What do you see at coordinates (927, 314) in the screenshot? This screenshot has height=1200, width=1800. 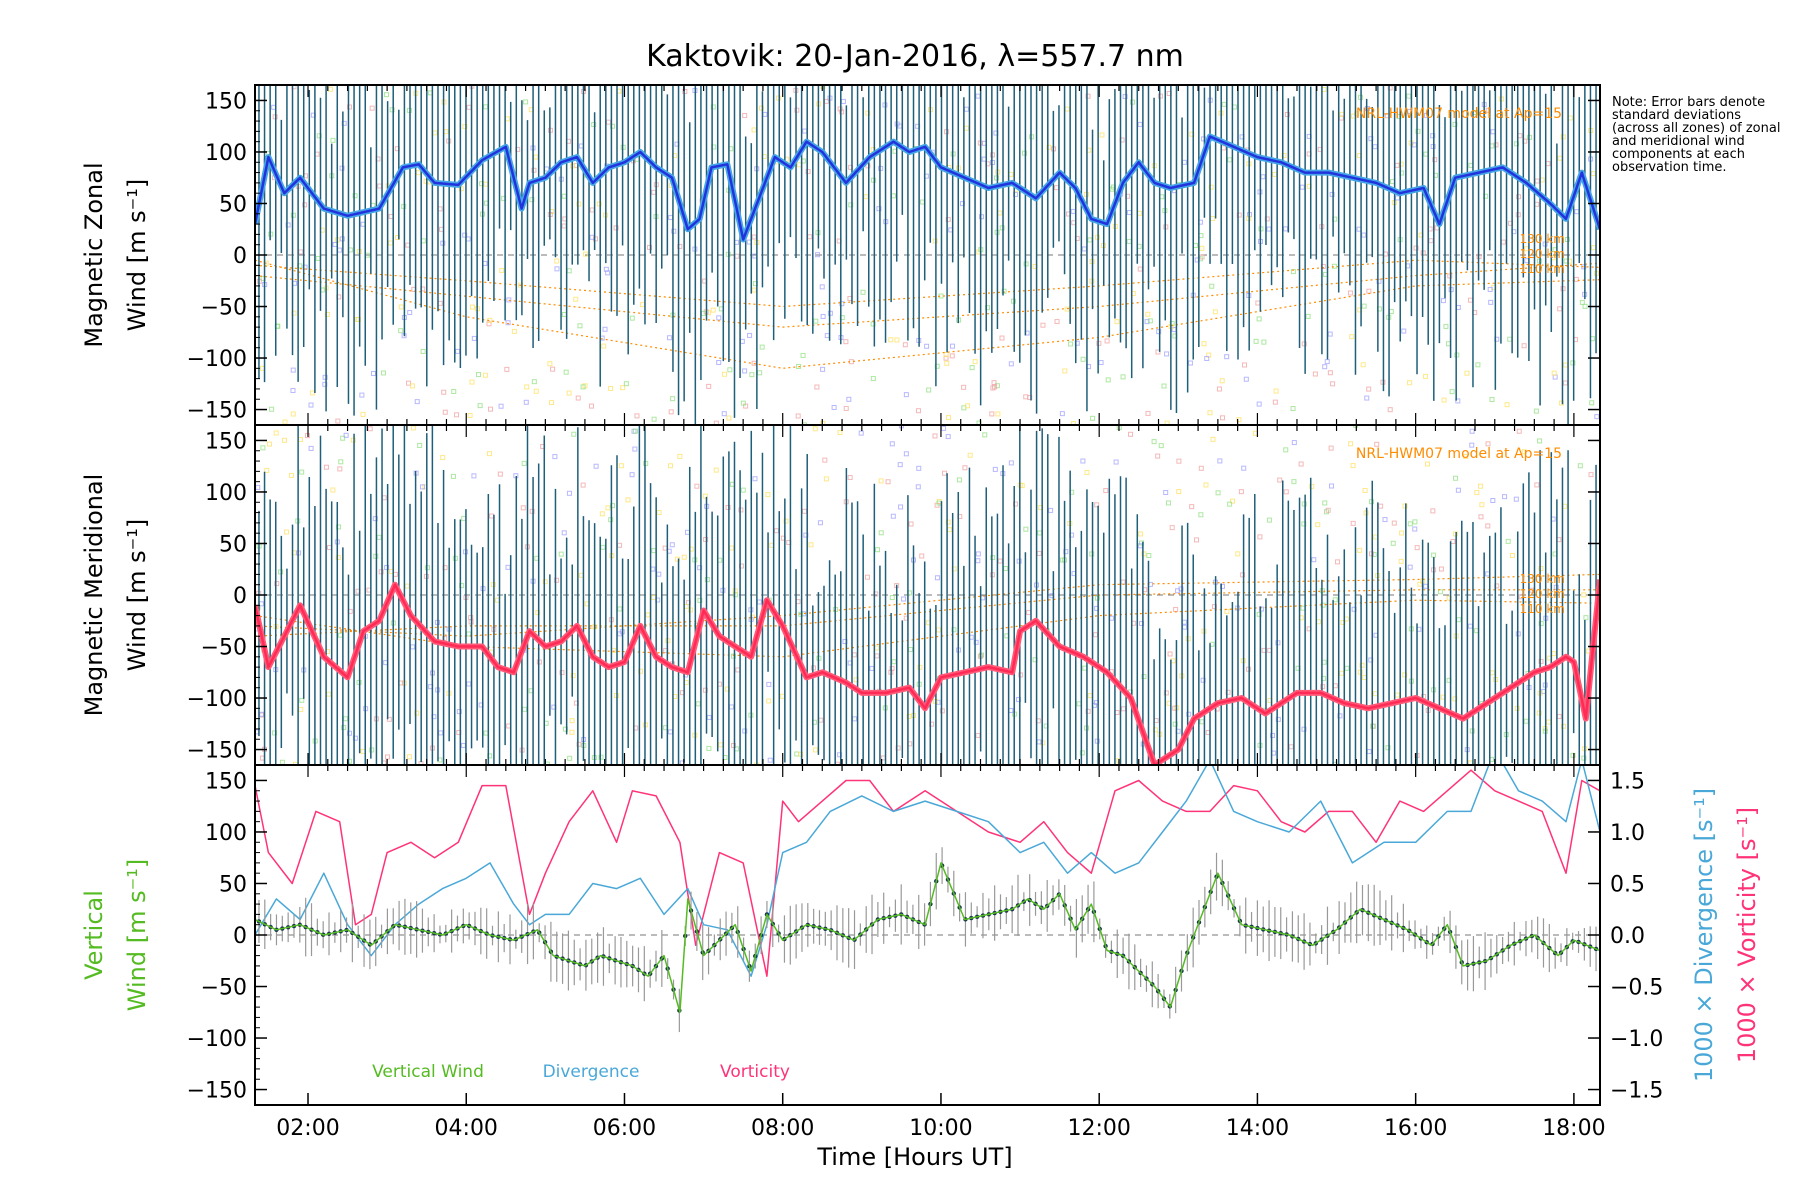 I see `model-curves` at bounding box center [927, 314].